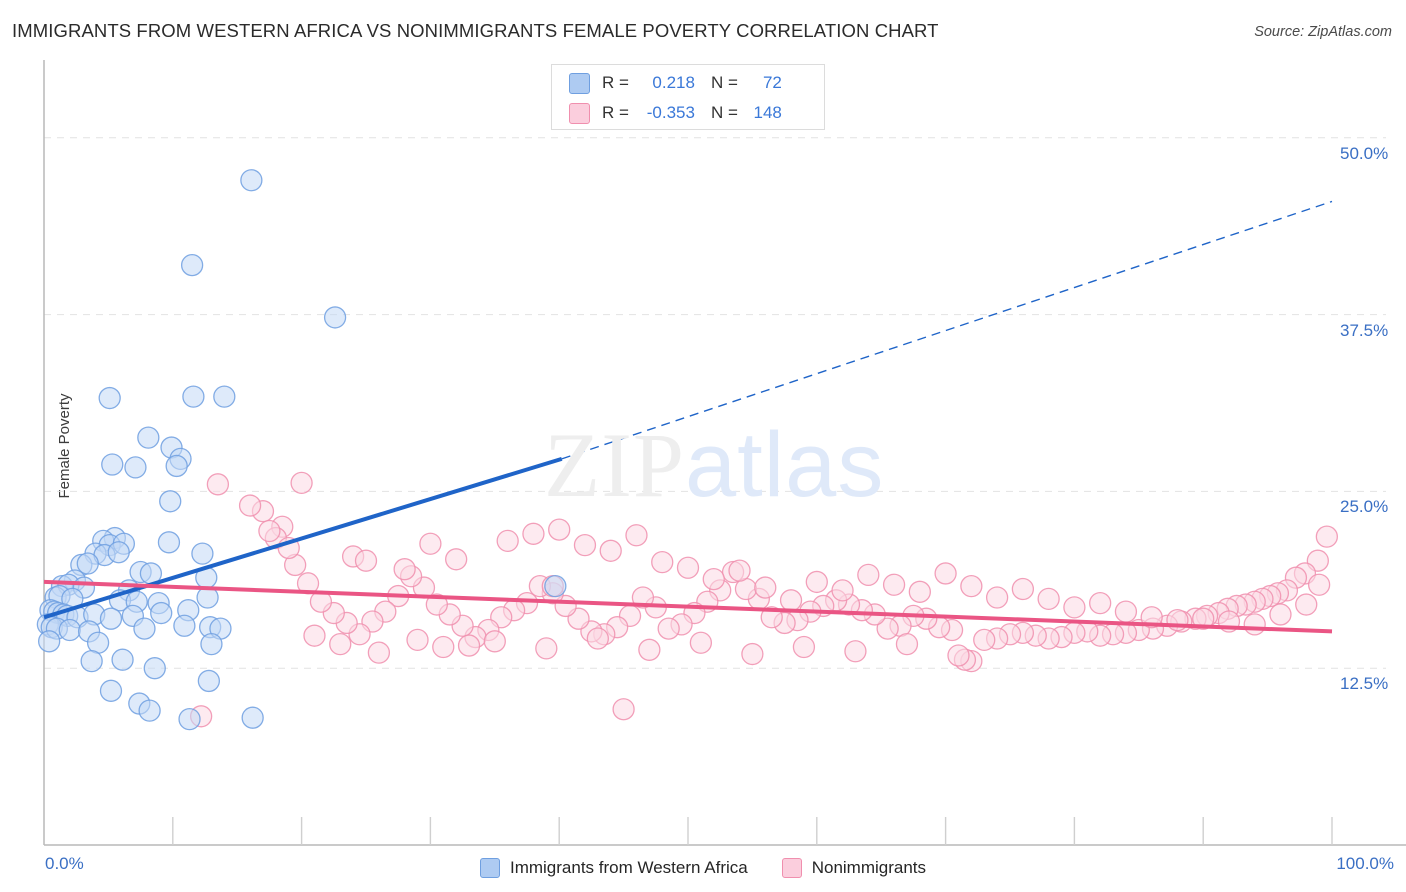 The image size is (1406, 892). Describe the element at coordinates (724, 112) in the screenshot. I see `pink-n-label: N =` at that location.